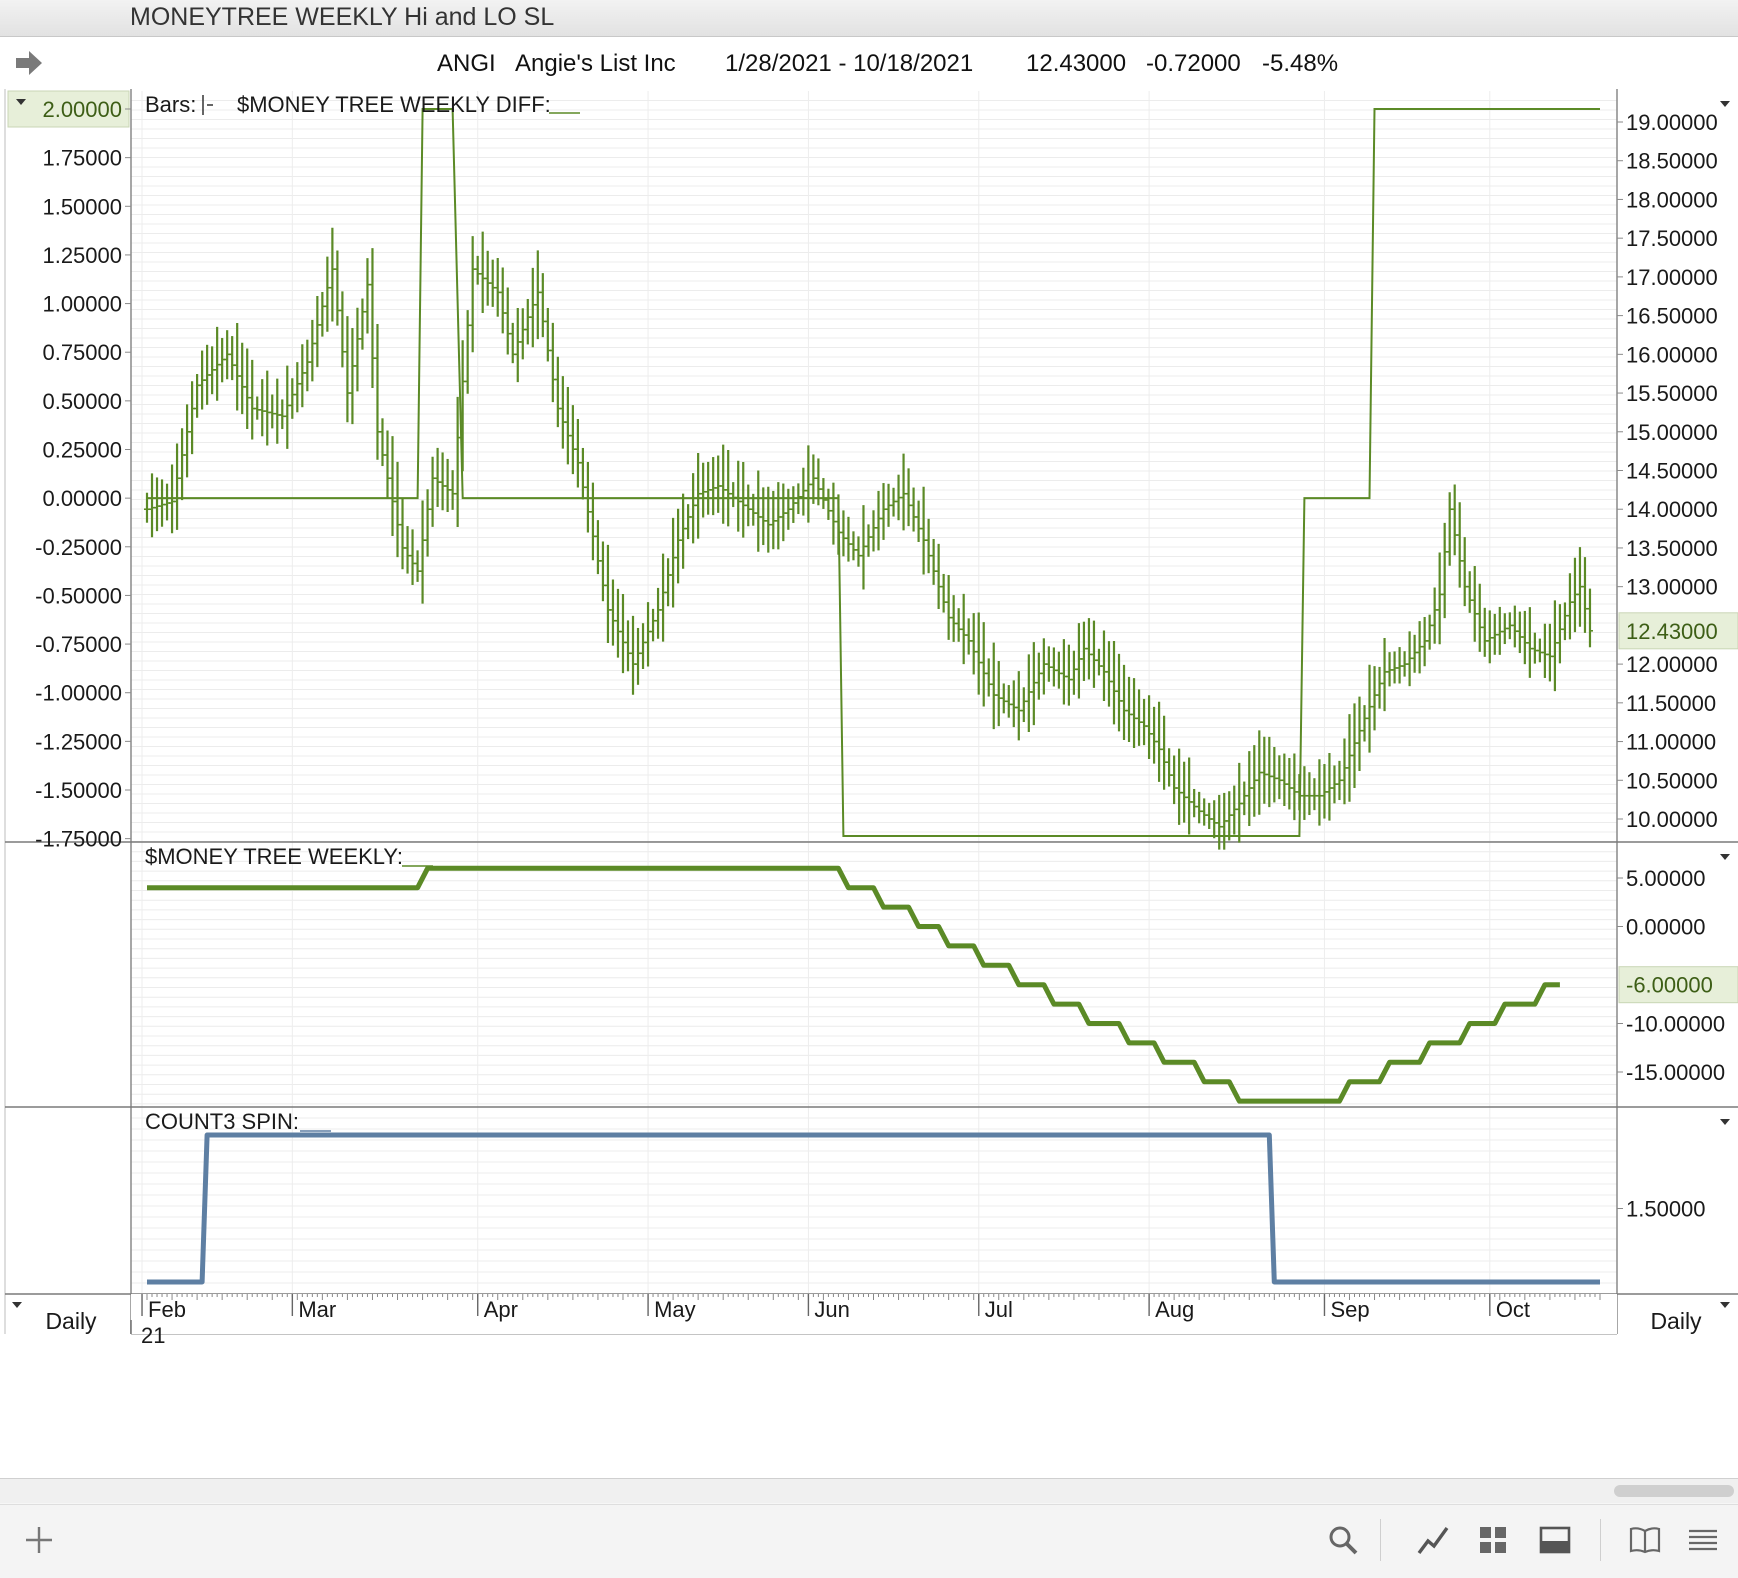  What do you see at coordinates (153, 1335) in the screenshot?
I see `x-axis-year-label: 21` at bounding box center [153, 1335].